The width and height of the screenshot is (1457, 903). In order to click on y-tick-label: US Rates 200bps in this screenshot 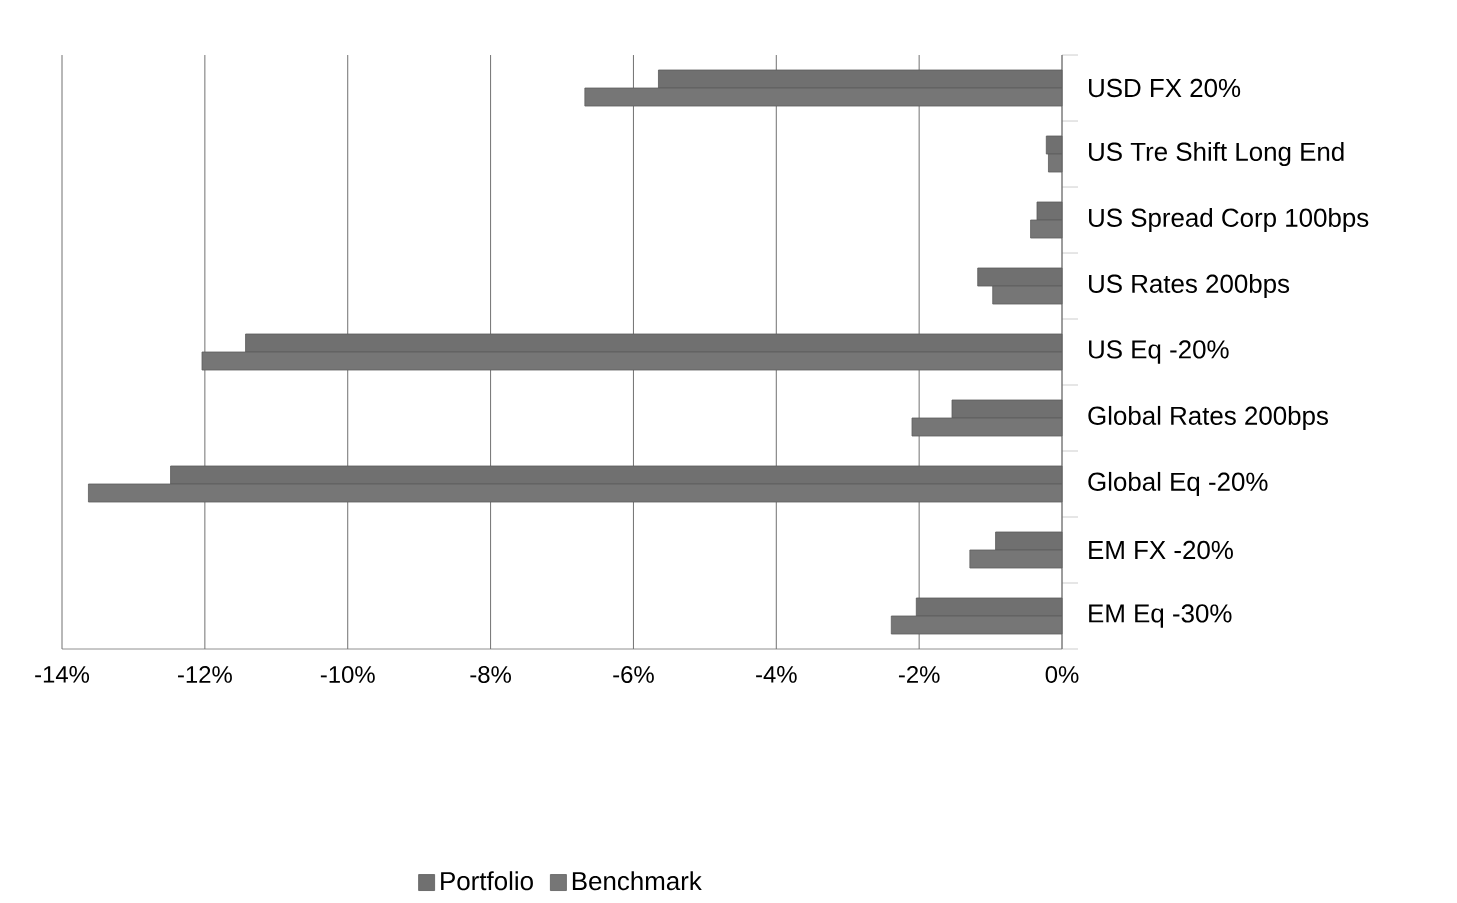, I will do `click(1189, 286)`.